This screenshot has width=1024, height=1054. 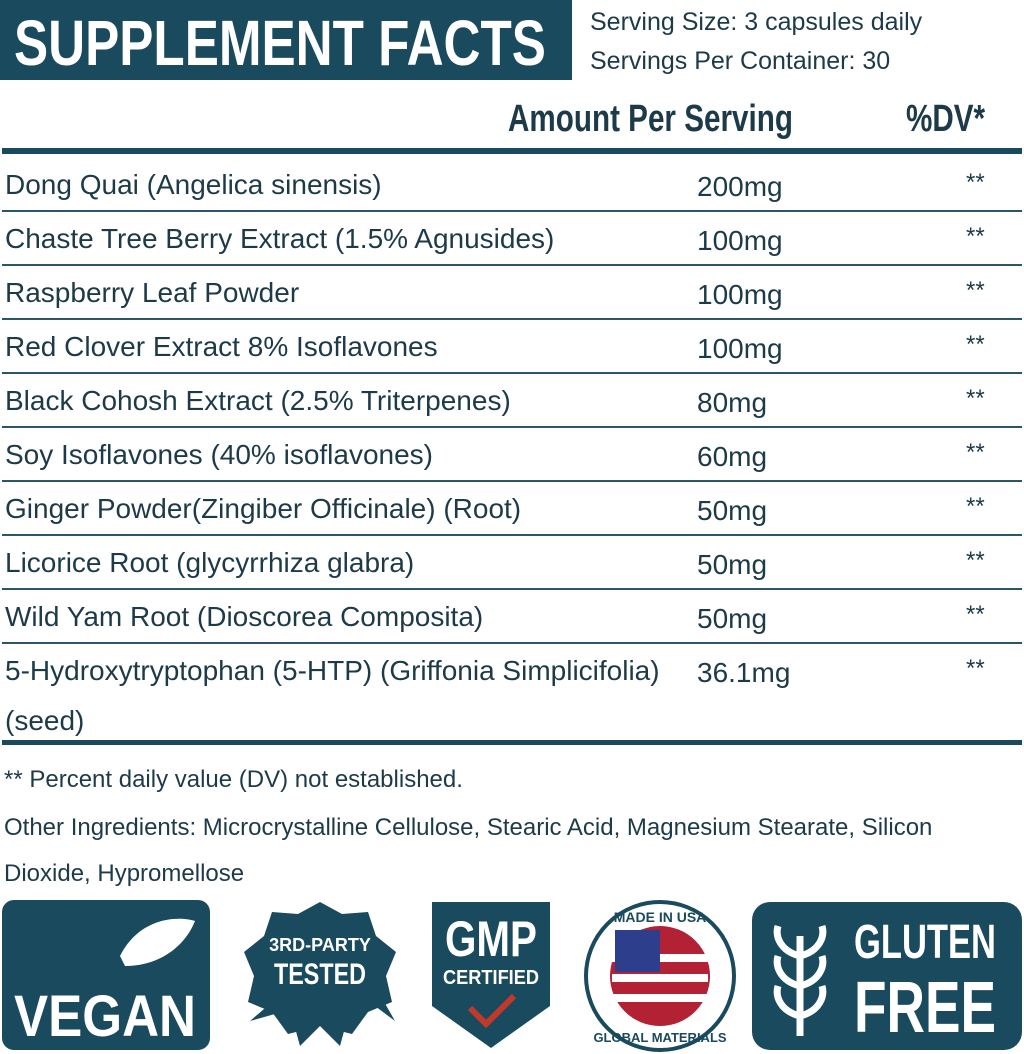 I want to click on ingredient-name: Raspberry Leaf Powder, so click(x=152, y=292).